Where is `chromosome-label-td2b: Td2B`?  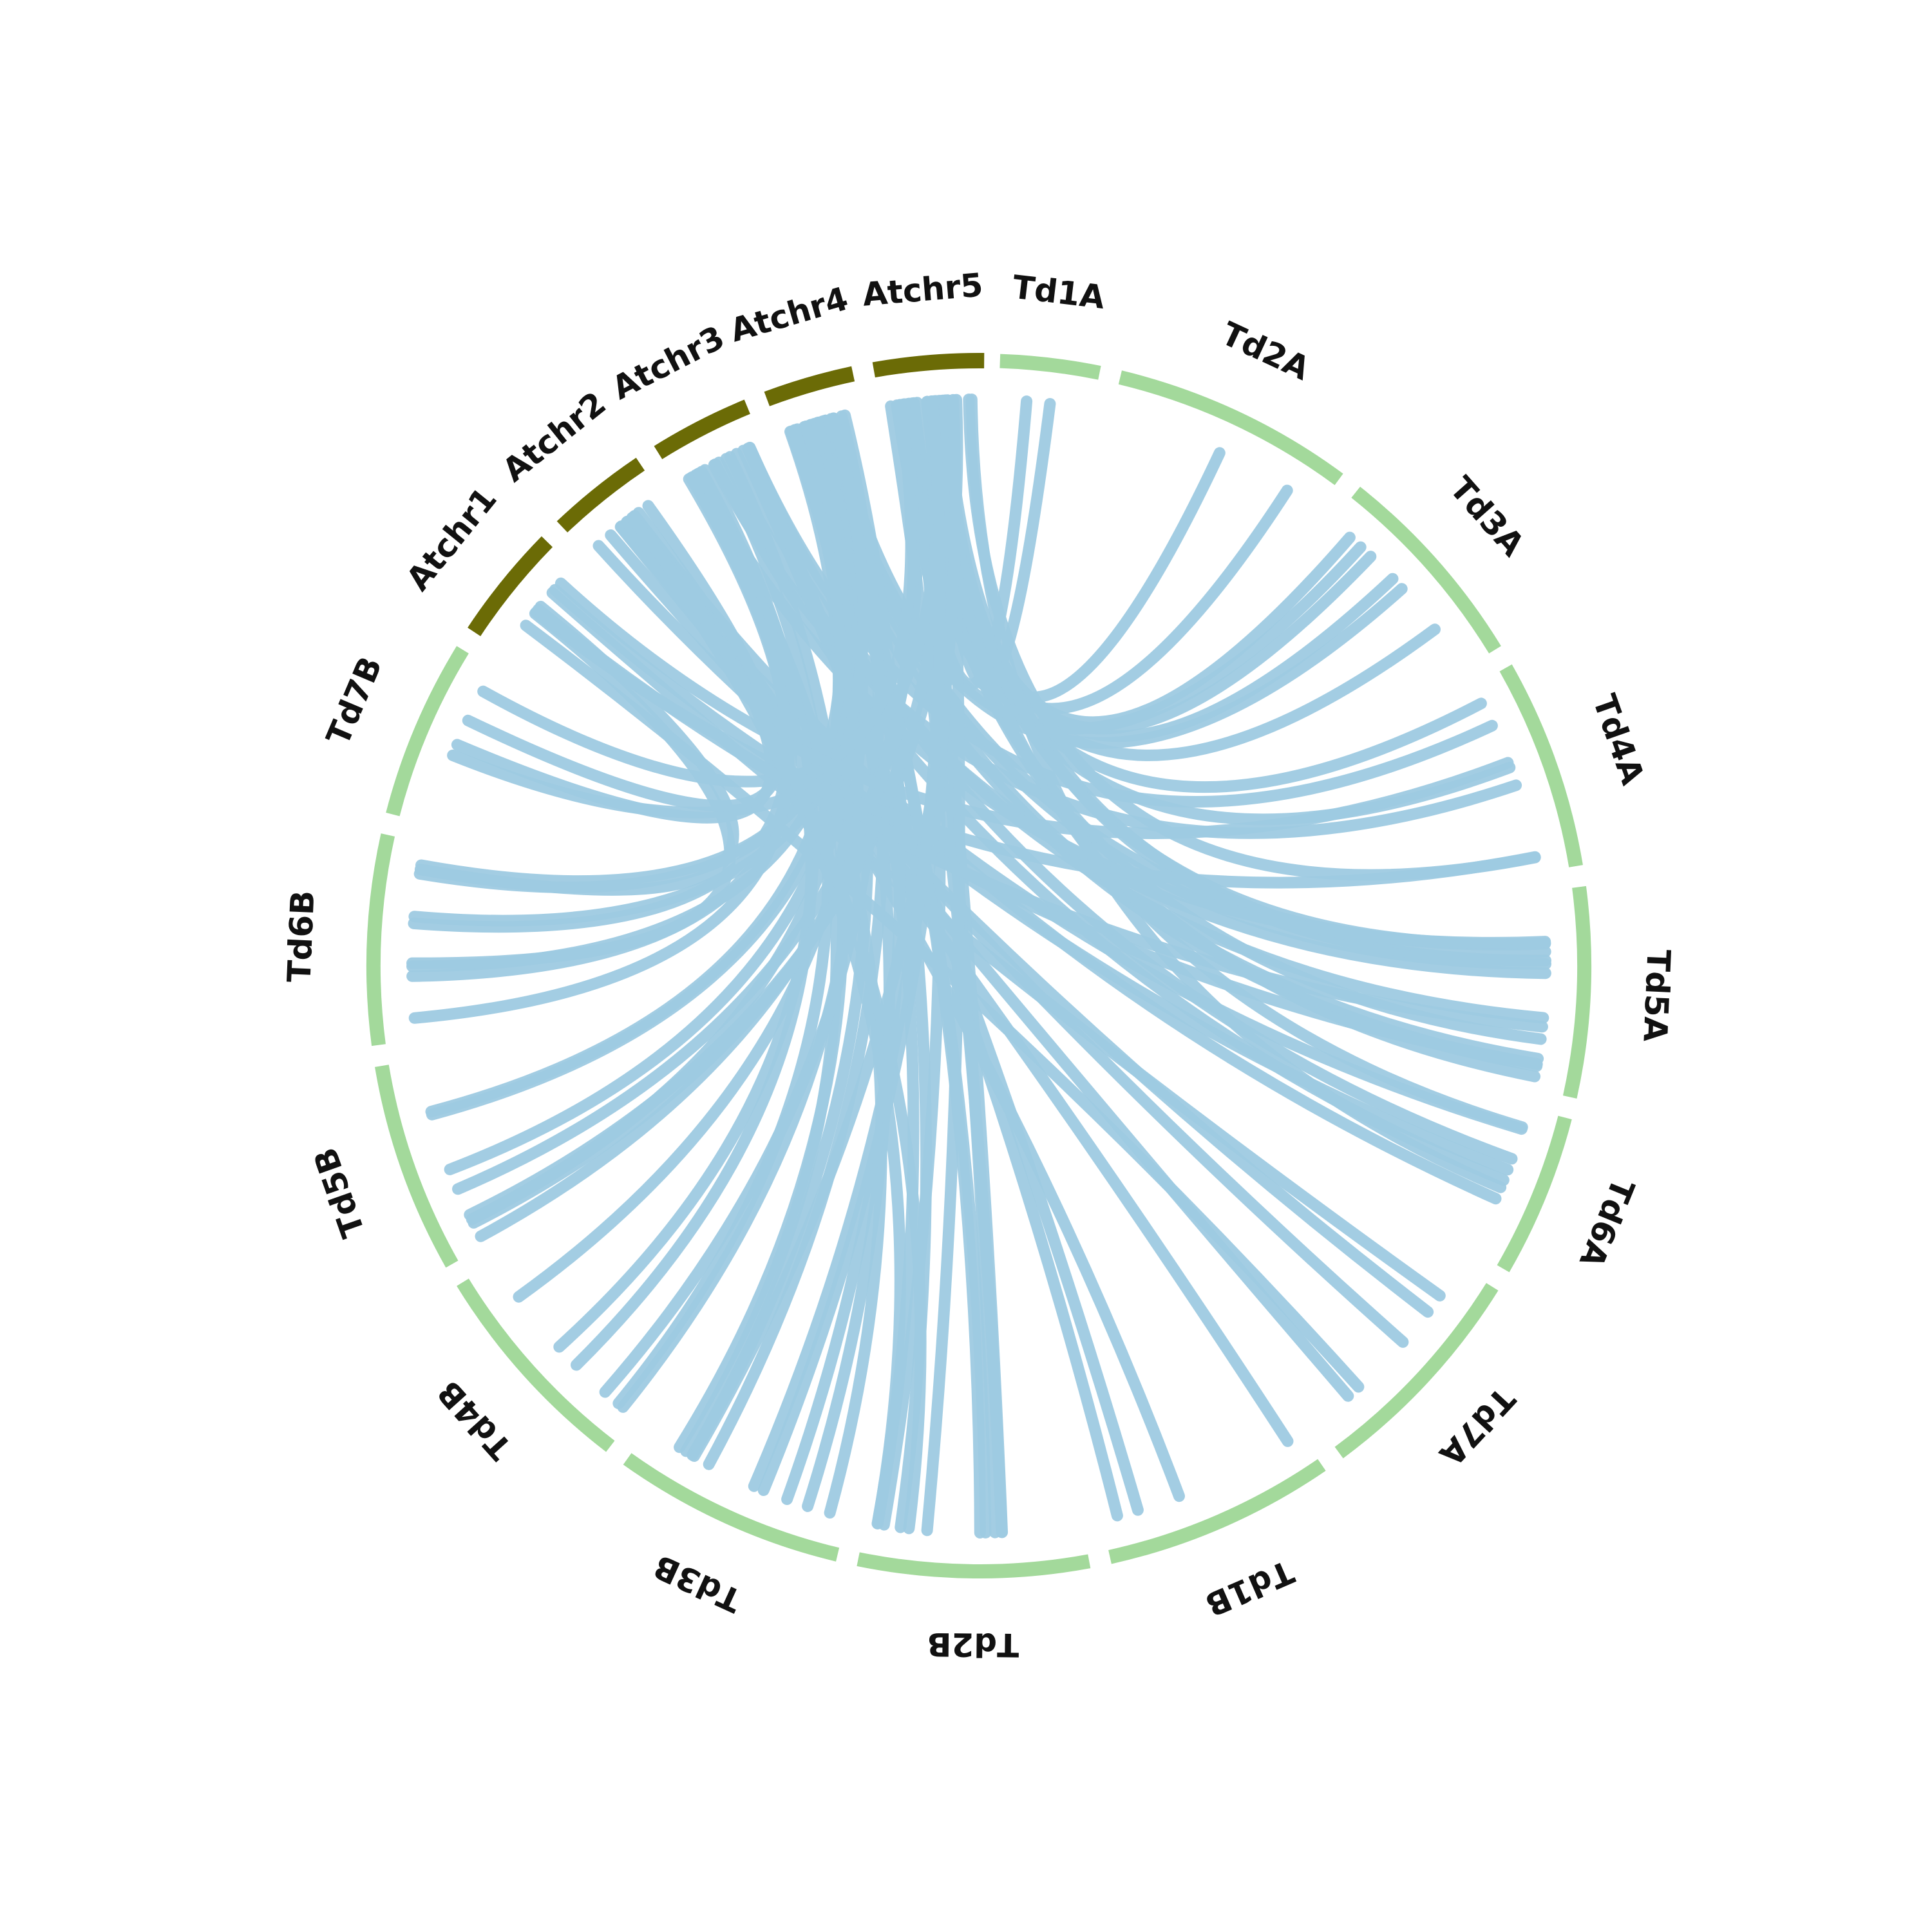 chromosome-label-td2b: Td2B is located at coordinates (973, 1644).